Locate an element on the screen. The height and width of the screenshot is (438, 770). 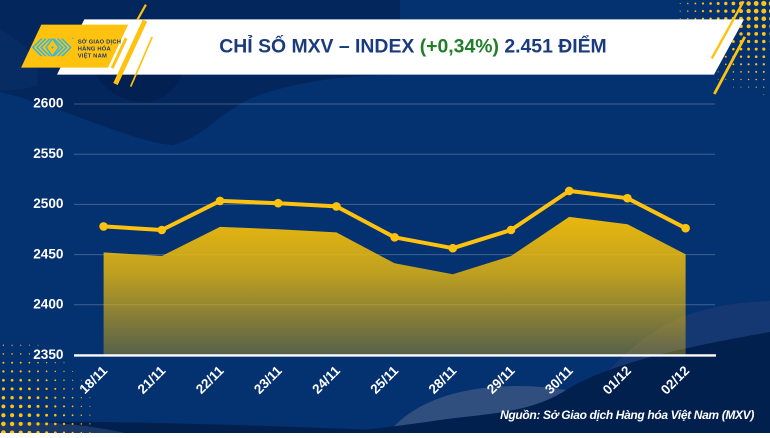
svg-text: 2350 is located at coordinates (48, 354).